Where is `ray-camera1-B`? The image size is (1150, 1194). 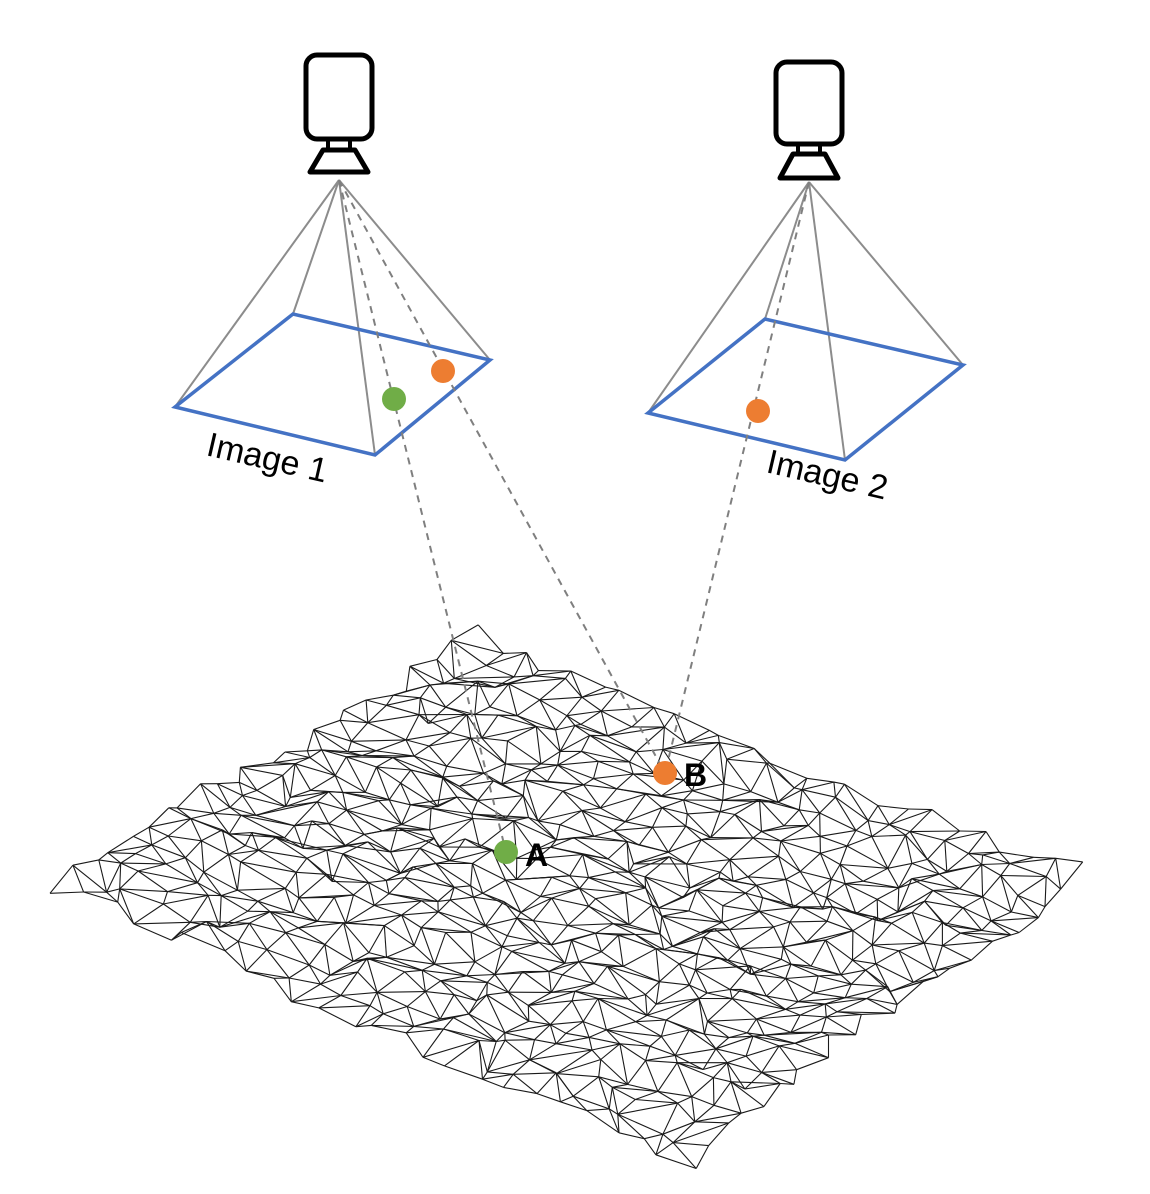
ray-camera1-B is located at coordinates (502, 476).